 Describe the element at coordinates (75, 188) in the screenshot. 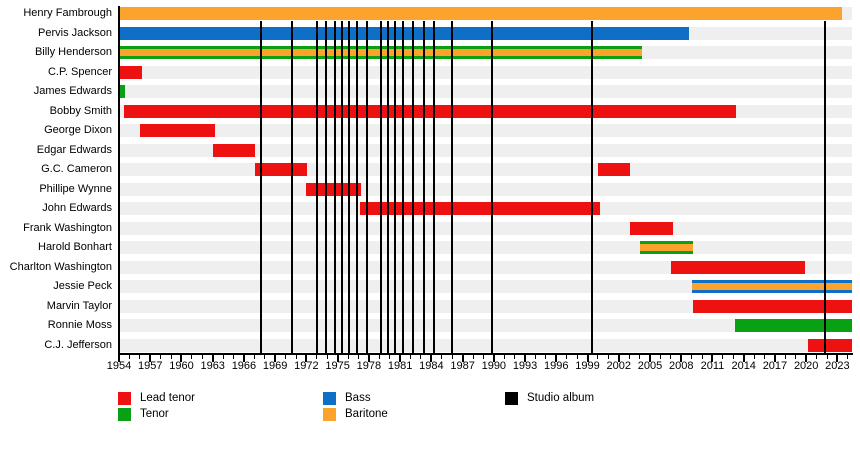

I see `member-label: Phillipe Wynne` at that location.